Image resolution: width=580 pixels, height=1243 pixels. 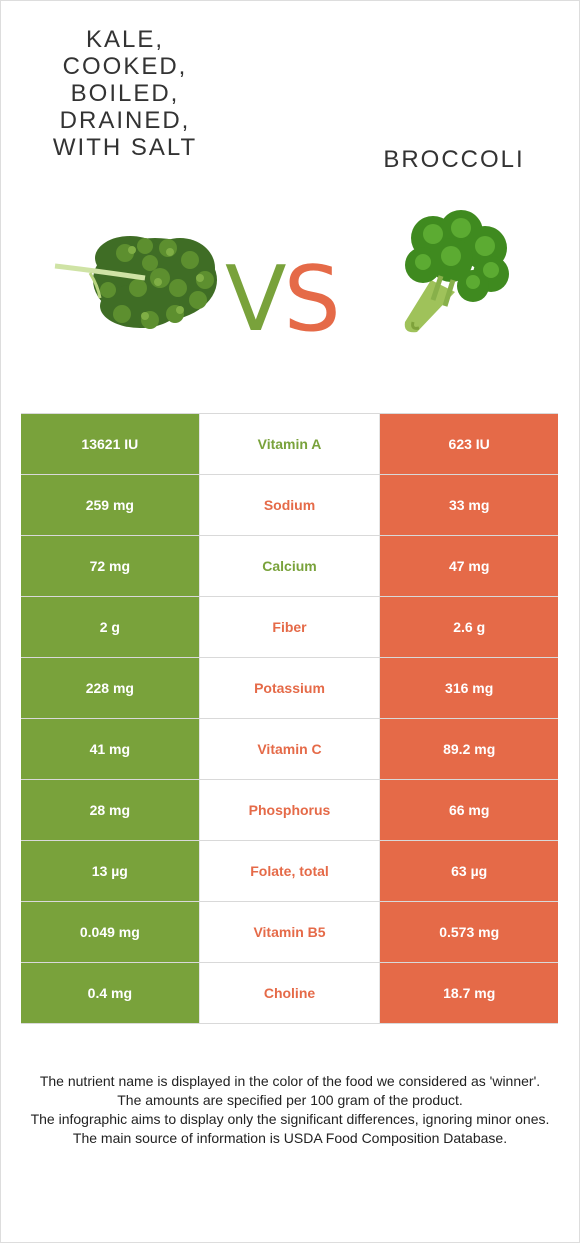 What do you see at coordinates (110, 993) in the screenshot?
I see `left-value: 0.4 mg` at bounding box center [110, 993].